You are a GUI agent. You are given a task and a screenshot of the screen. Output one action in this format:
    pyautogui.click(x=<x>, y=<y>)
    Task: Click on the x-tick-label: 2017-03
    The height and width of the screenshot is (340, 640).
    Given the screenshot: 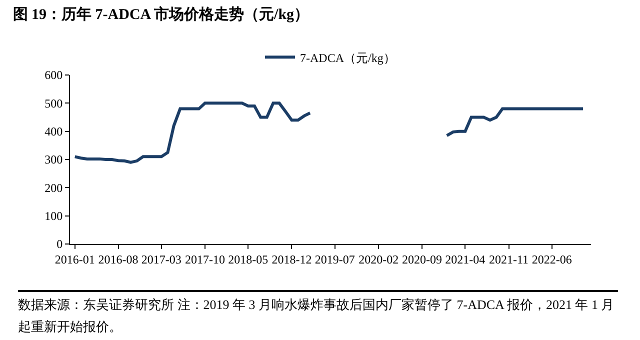 What is the action you would take?
    pyautogui.click(x=161, y=259)
    